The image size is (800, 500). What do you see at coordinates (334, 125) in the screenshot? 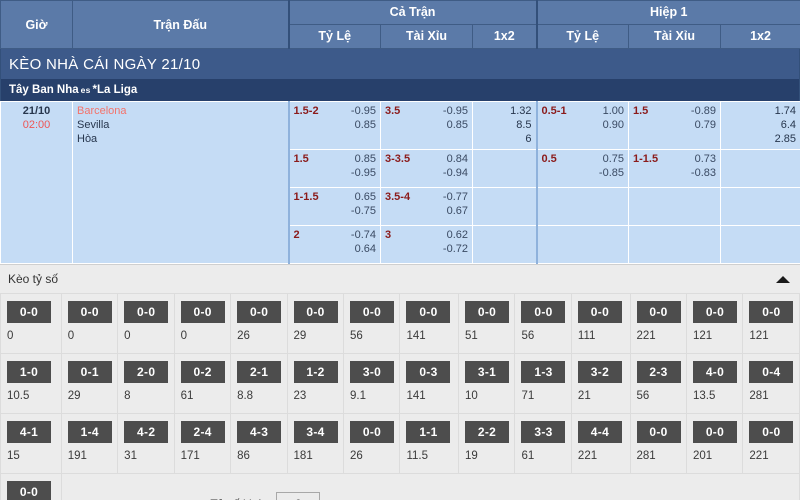
I see `full-handicap-cell: 1.5-2 -0.95 0.85` at bounding box center [334, 125].